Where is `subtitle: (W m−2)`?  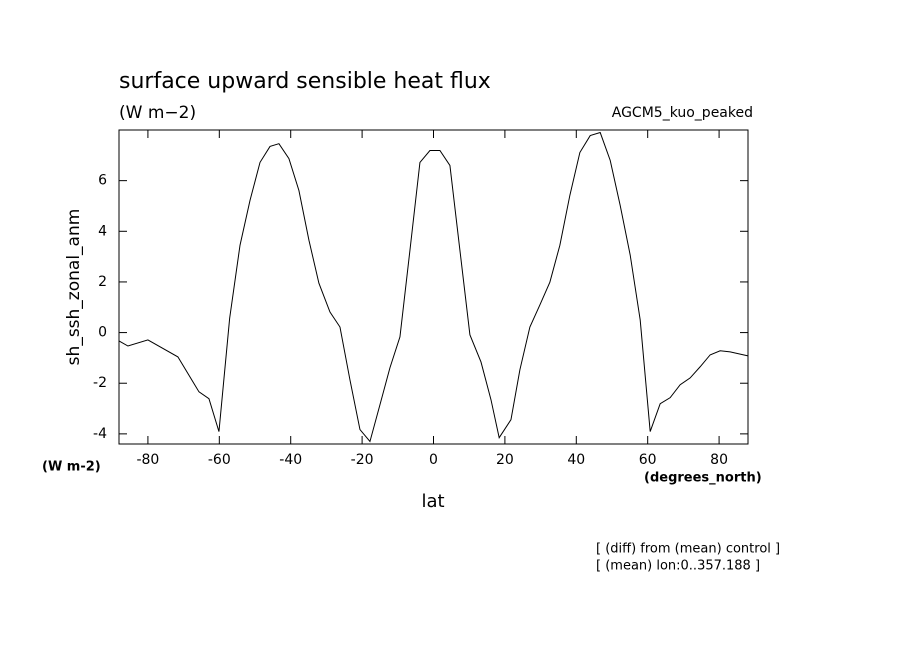
subtitle: (W m−2) is located at coordinates (157, 113).